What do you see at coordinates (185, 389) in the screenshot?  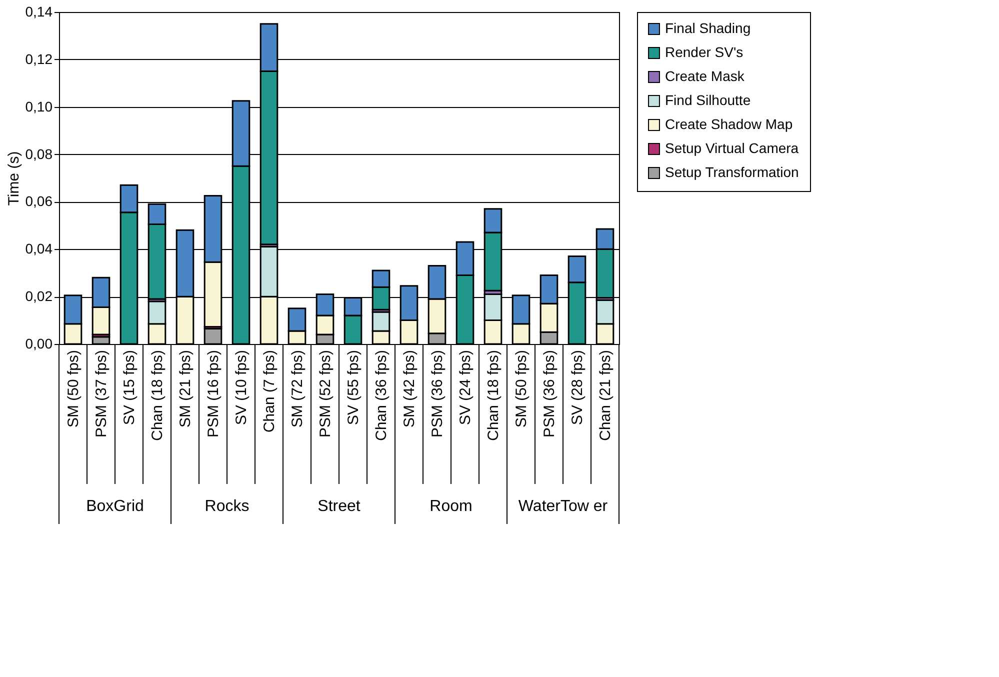 I see `x-tick-label: SM (21 fps)` at bounding box center [185, 389].